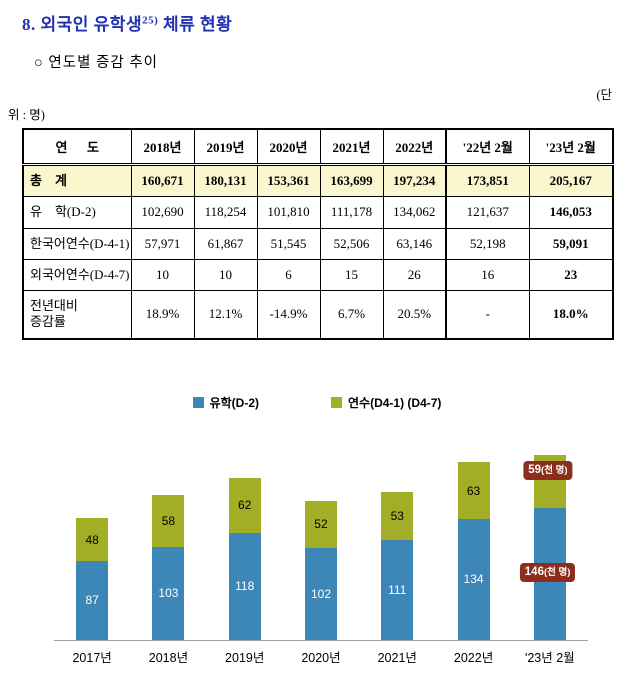  I want to click on legend-swatch-study, so click(198, 402).